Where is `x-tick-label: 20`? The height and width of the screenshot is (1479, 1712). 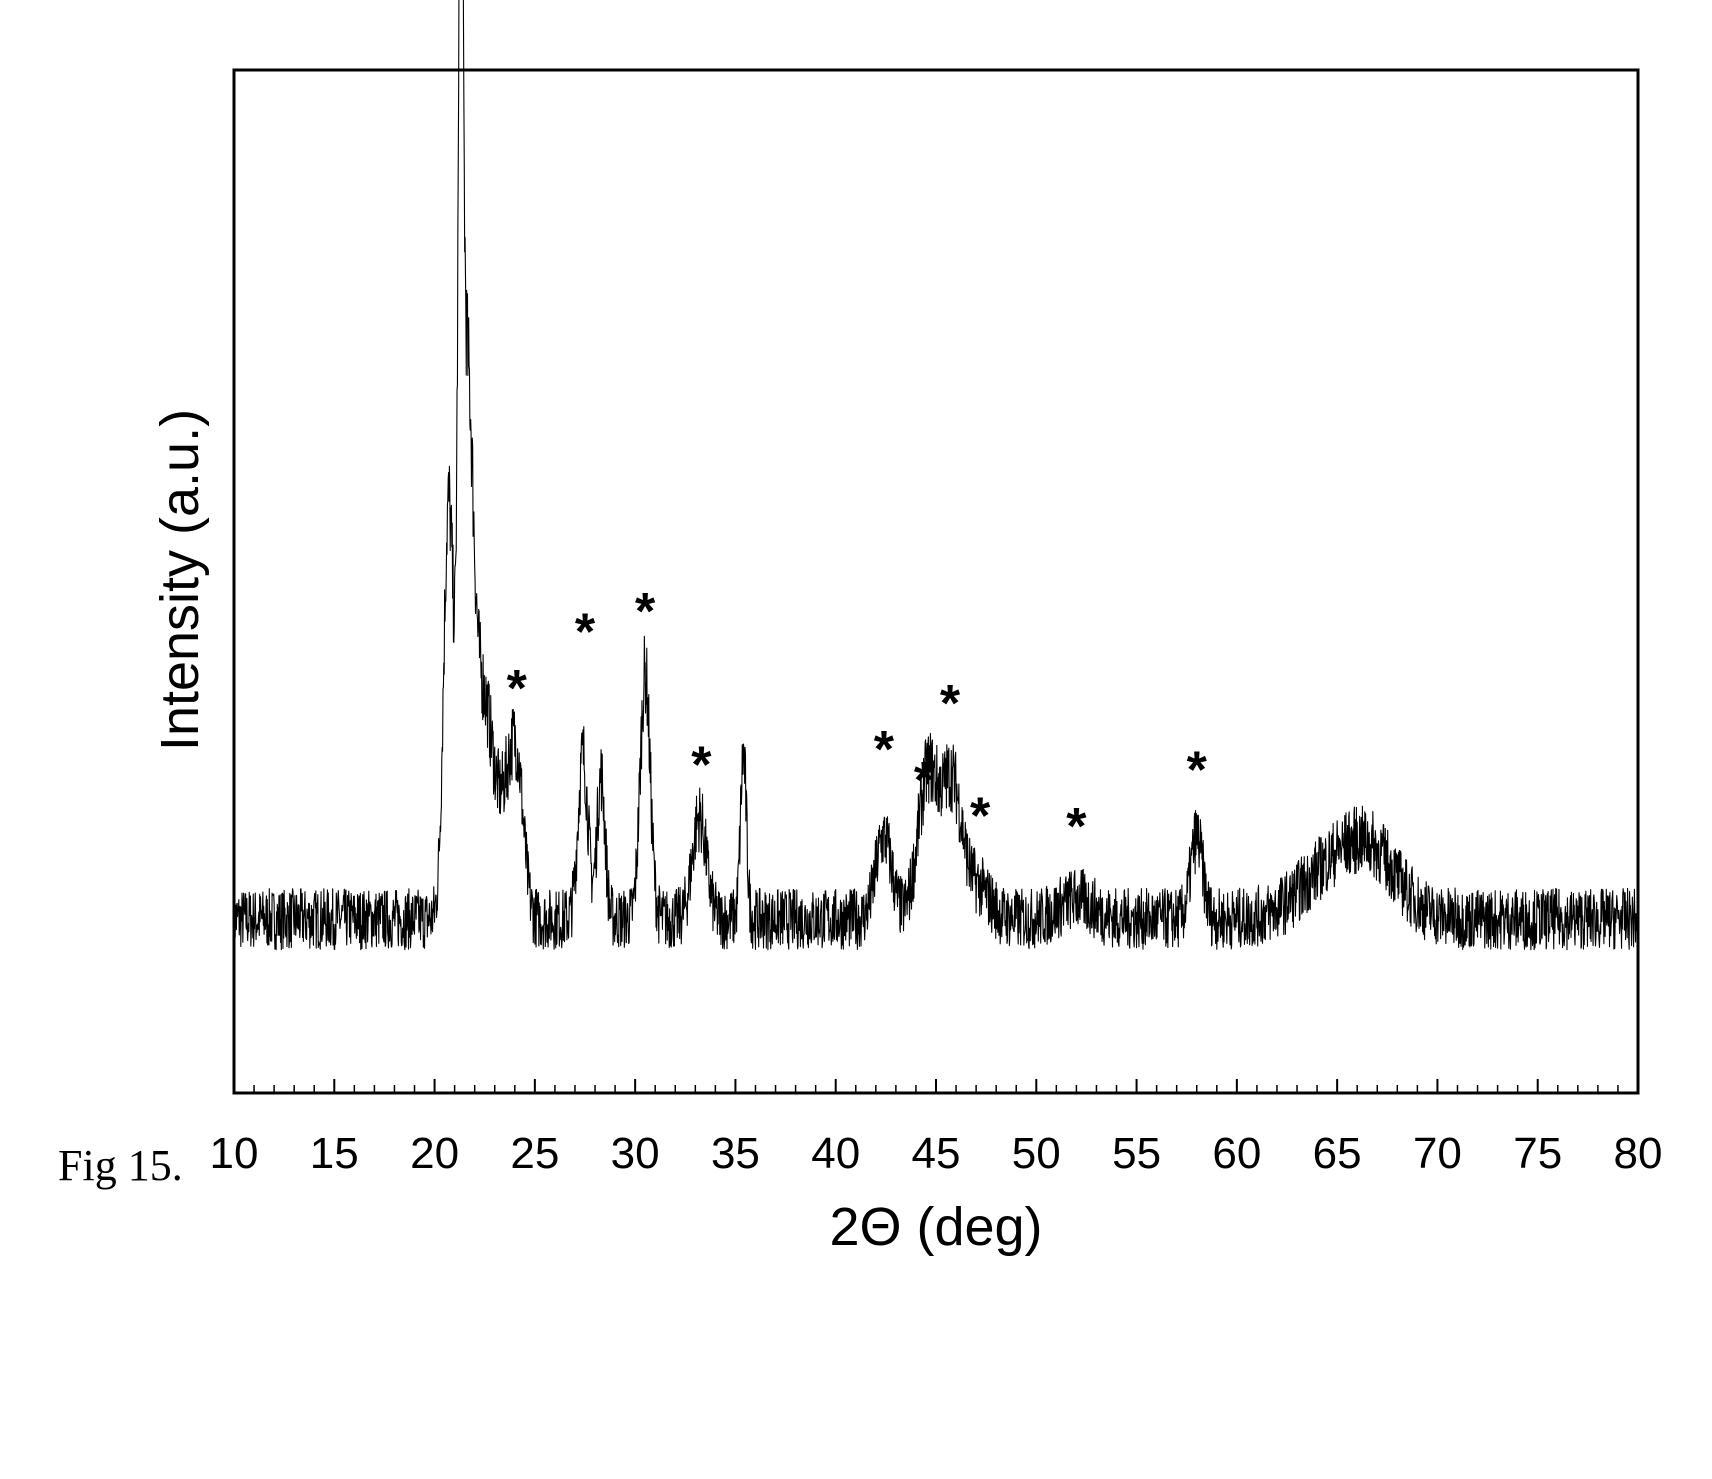
x-tick-label: 20 is located at coordinates (434, 1153).